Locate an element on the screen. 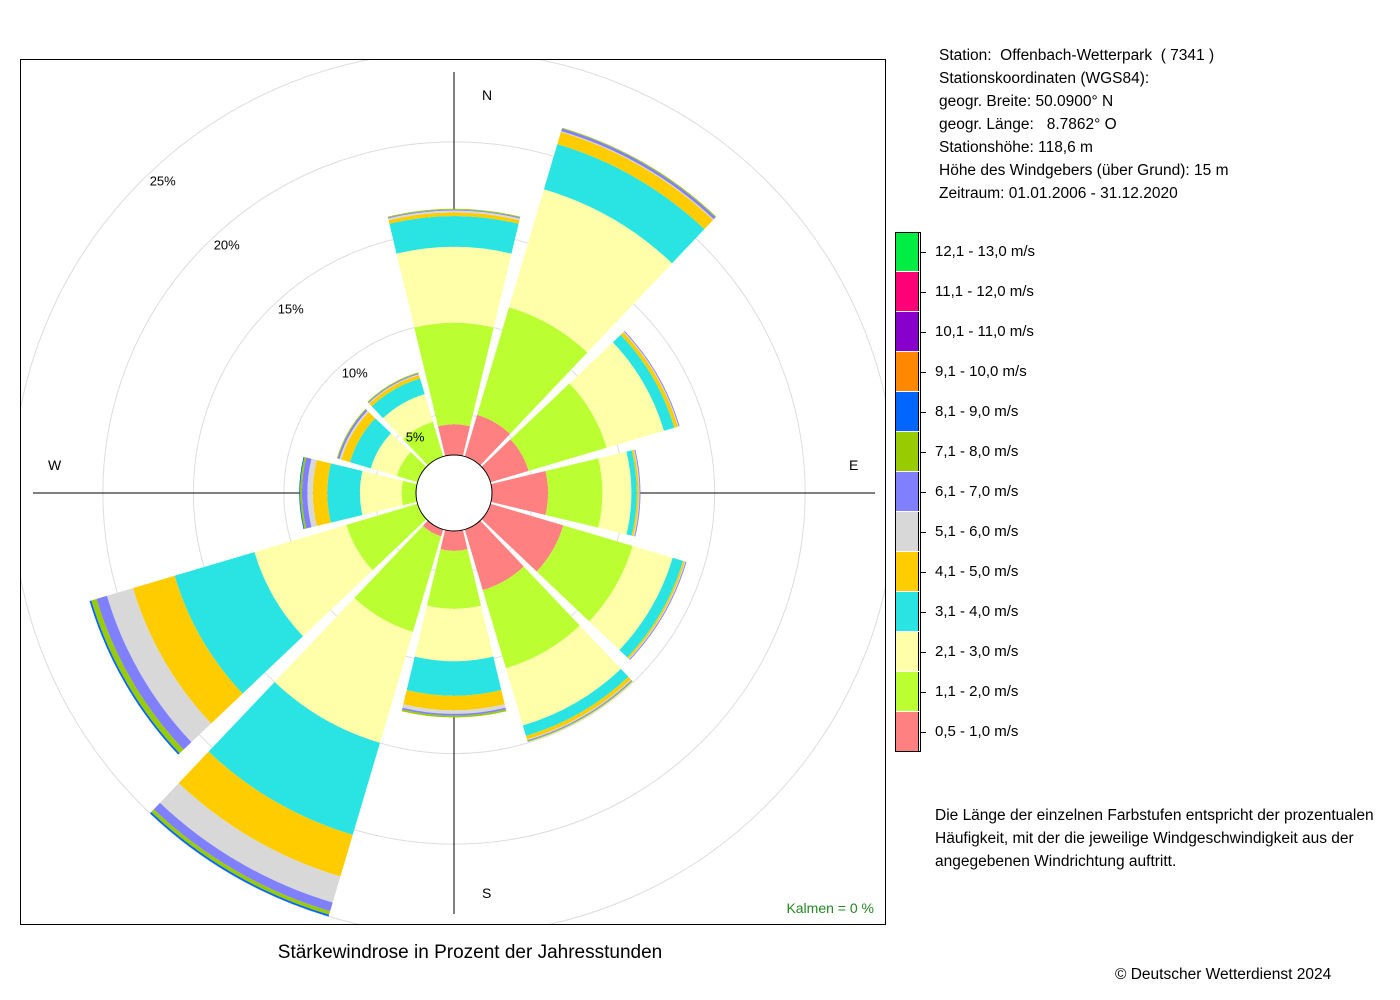 Image resolution: width=1400 pixels, height=1000 pixels. label-south: S is located at coordinates (486, 893).